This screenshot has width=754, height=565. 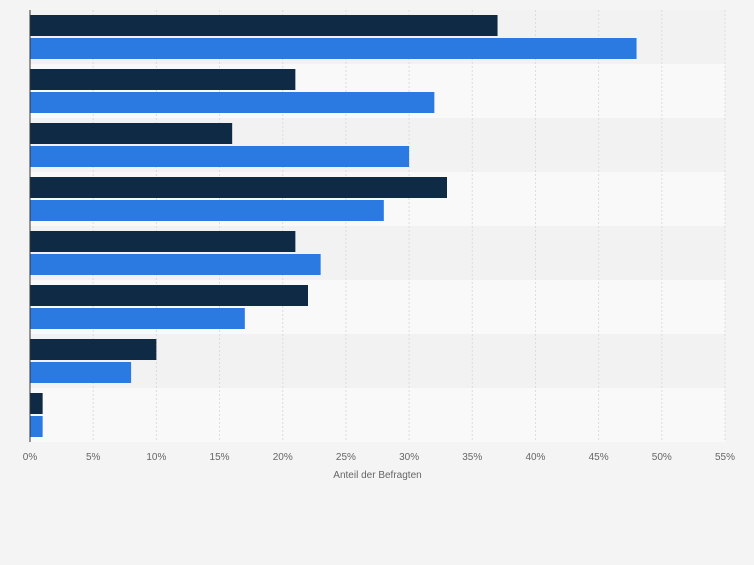 I want to click on x-axis-ticks: 0% 5% 10% 15% 20% 25% 30% 35% 40% 45% 50% 55%, so click(x=379, y=457).